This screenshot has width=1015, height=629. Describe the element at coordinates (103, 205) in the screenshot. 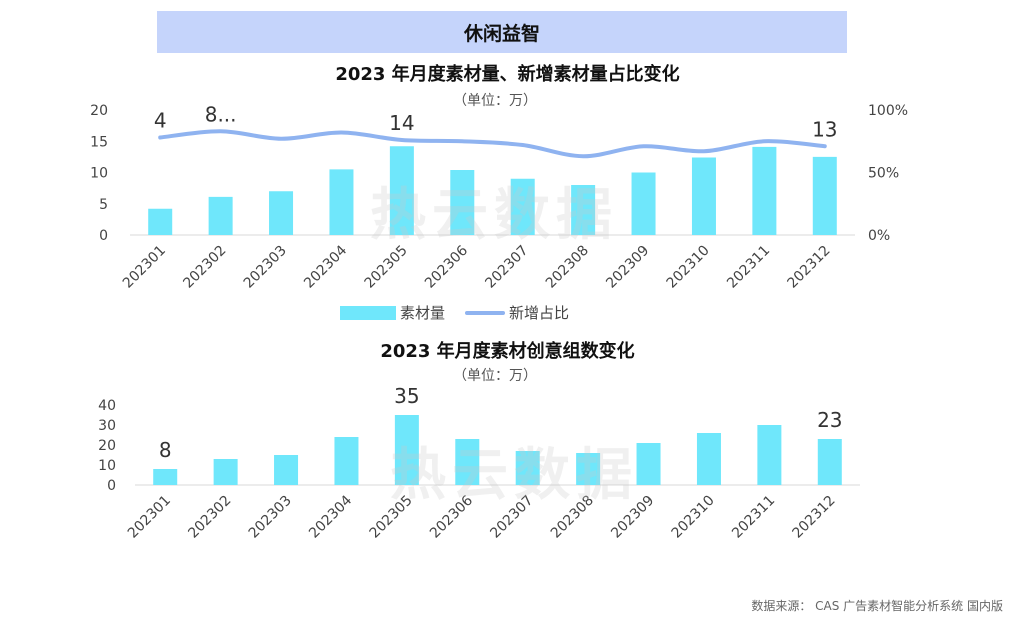

I see `y-left-tick-label: 5` at that location.